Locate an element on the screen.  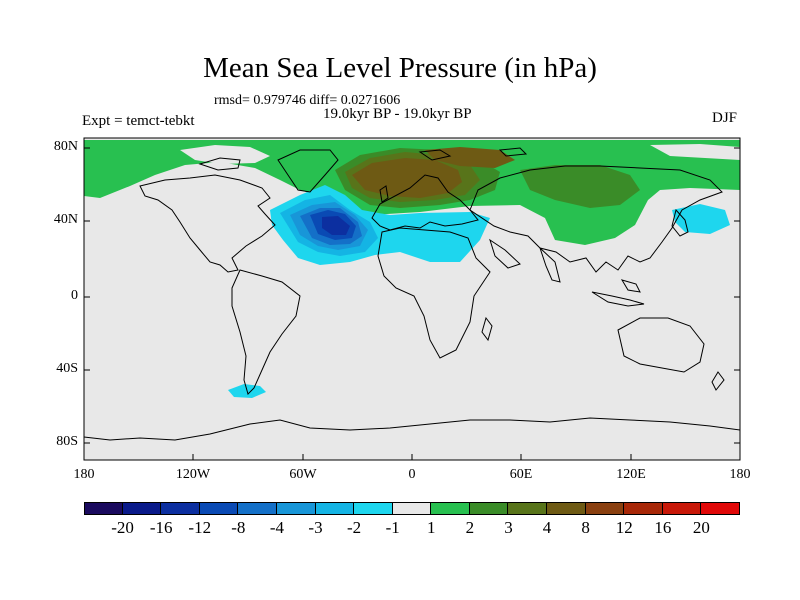
lon-label-60w: 60W is located at coordinates (303, 474).